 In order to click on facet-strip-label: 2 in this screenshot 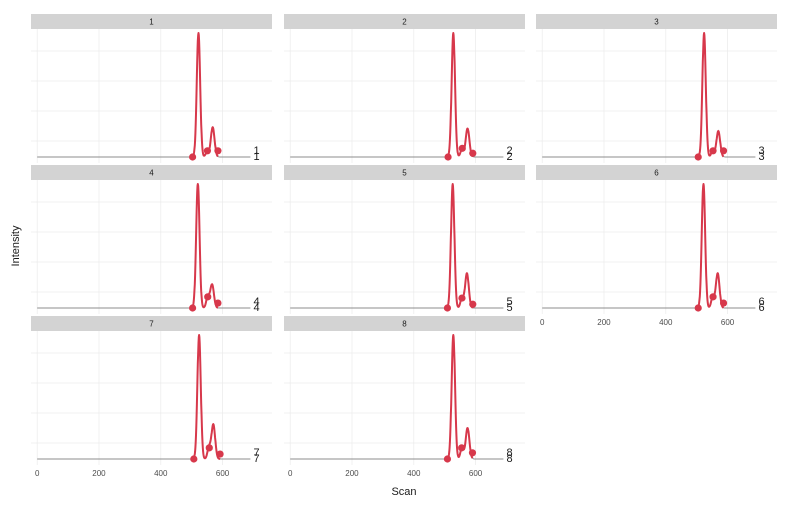, I will do `click(404, 22)`.